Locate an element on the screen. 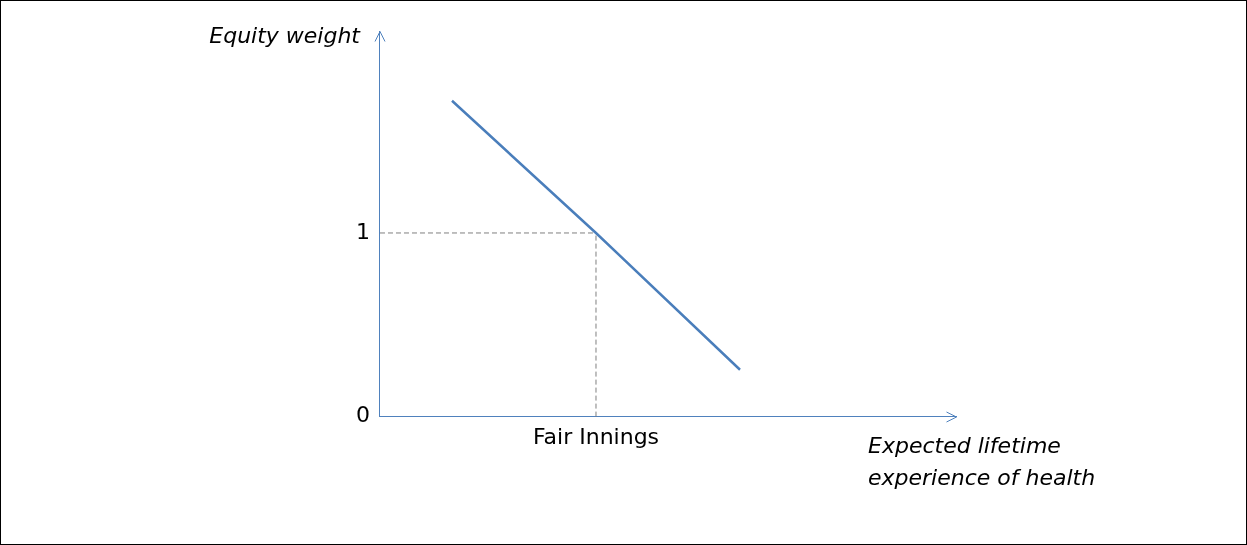 The width and height of the screenshot is (1247, 545). x-axis-title: Expected lifetime experience of health is located at coordinates (982, 462).